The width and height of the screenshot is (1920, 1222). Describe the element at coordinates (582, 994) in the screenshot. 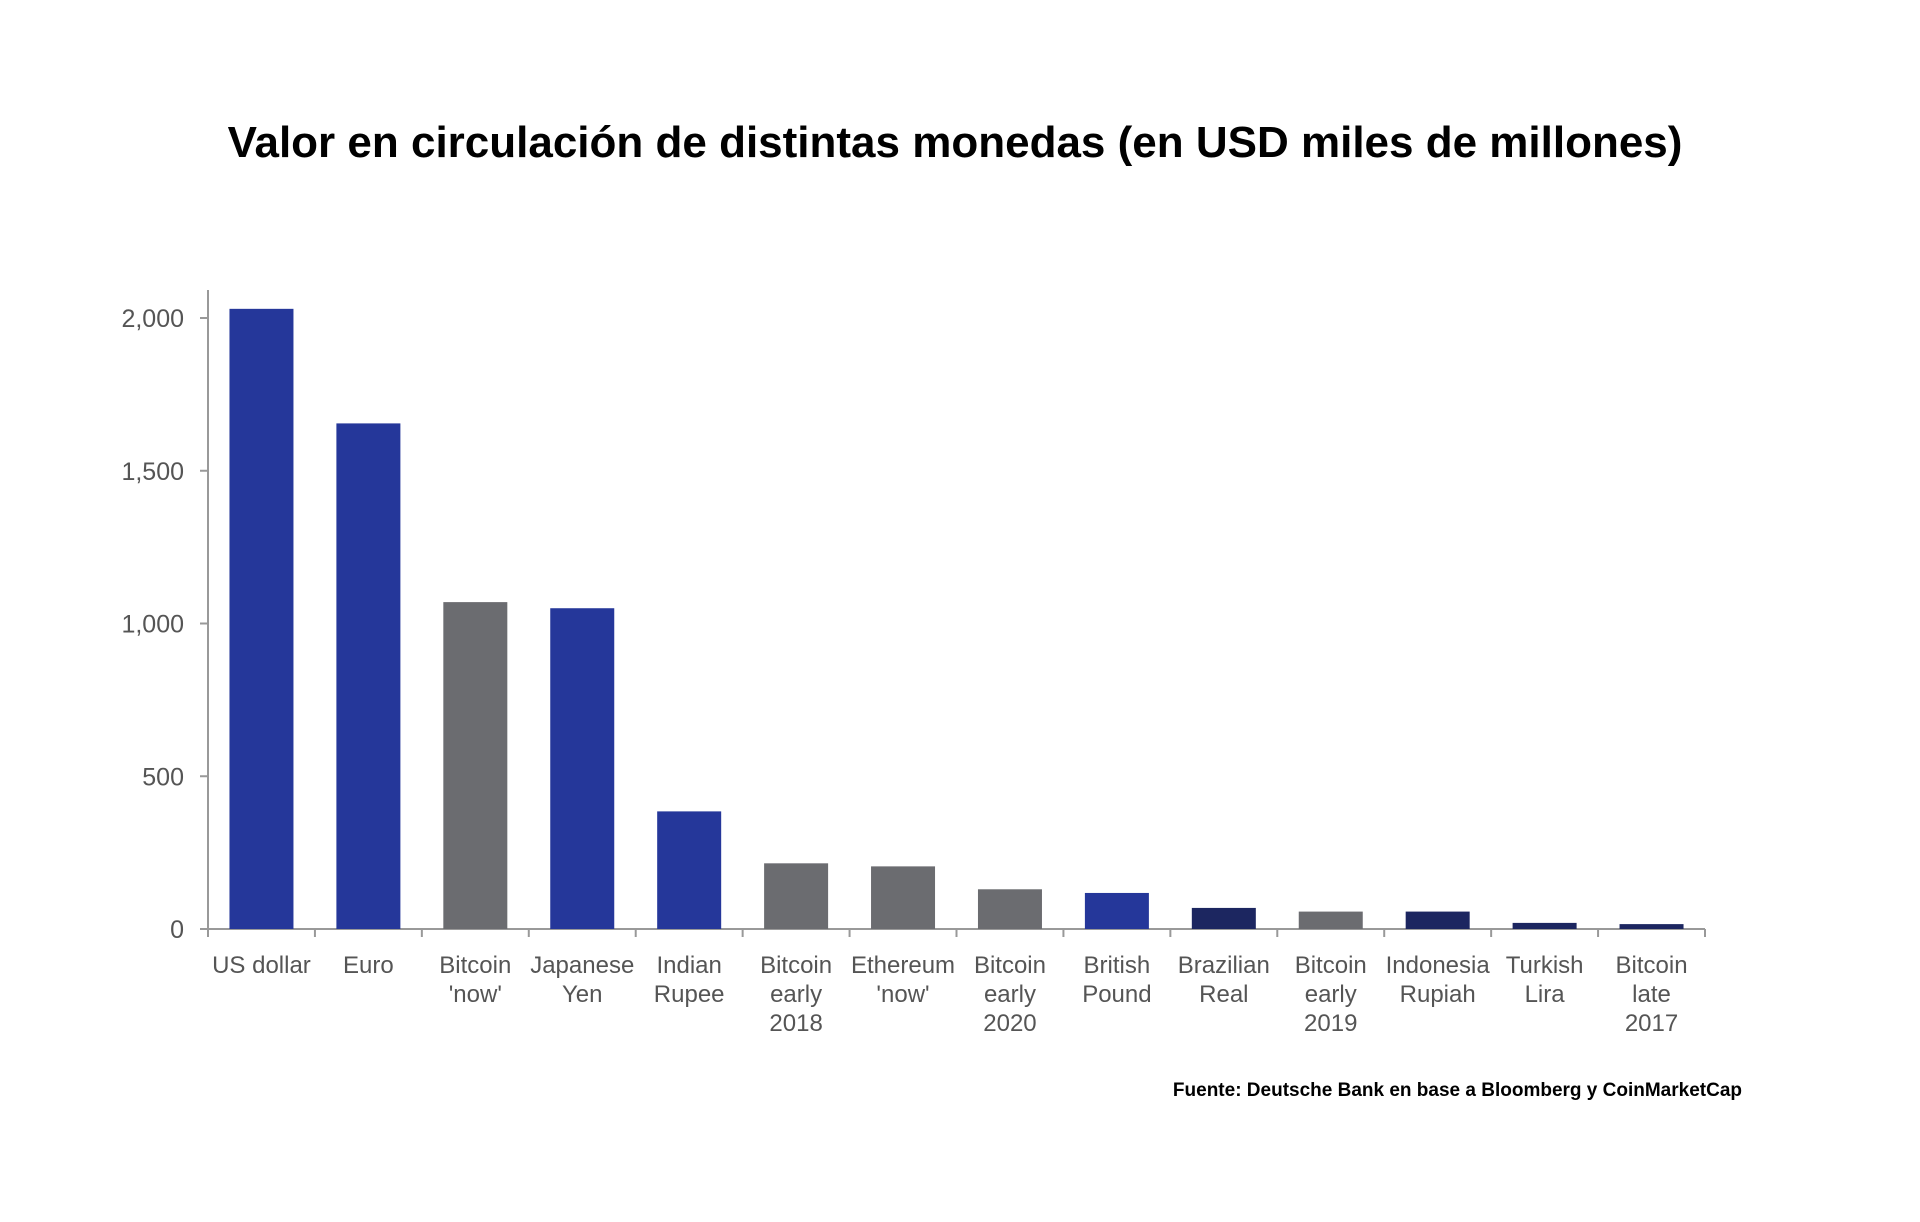

I see `x-category-label: Yen` at that location.